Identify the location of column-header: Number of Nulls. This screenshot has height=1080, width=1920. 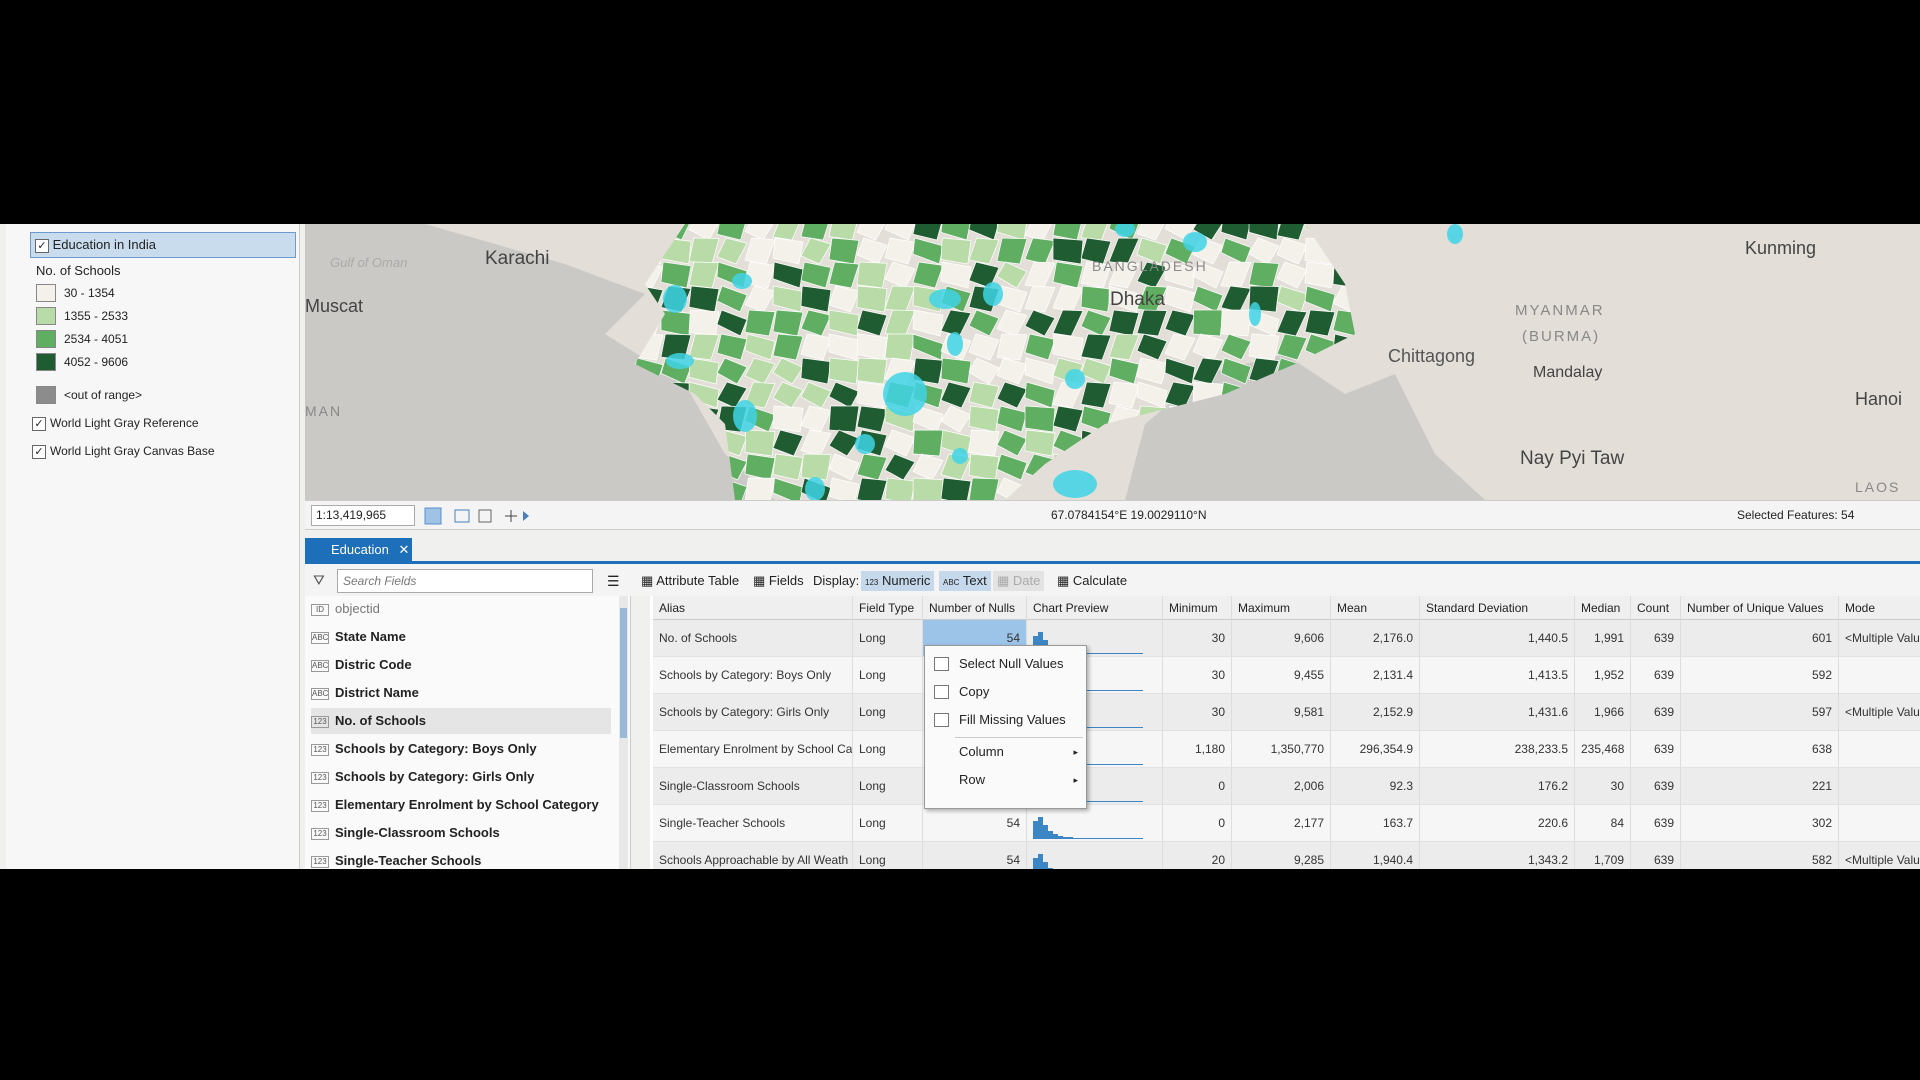
(975, 608).